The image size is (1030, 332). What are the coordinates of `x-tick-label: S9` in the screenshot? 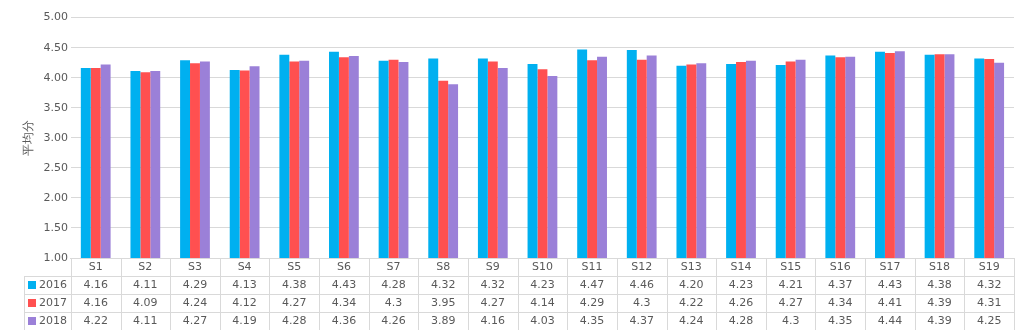 It's located at (492, 266).